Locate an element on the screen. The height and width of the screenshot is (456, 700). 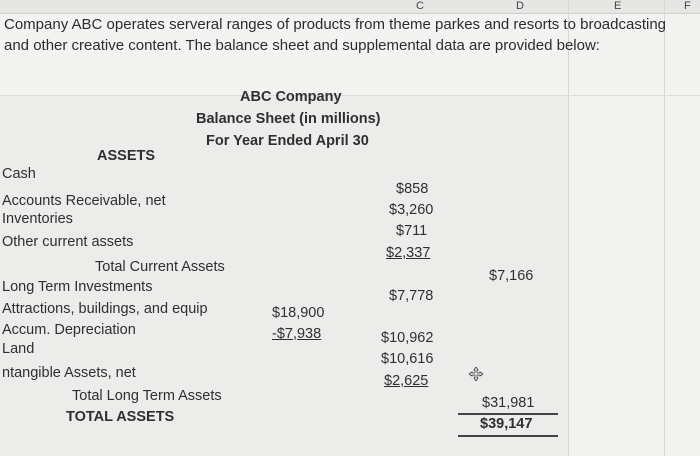
inventories-value: $711 is located at coordinates (412, 231).